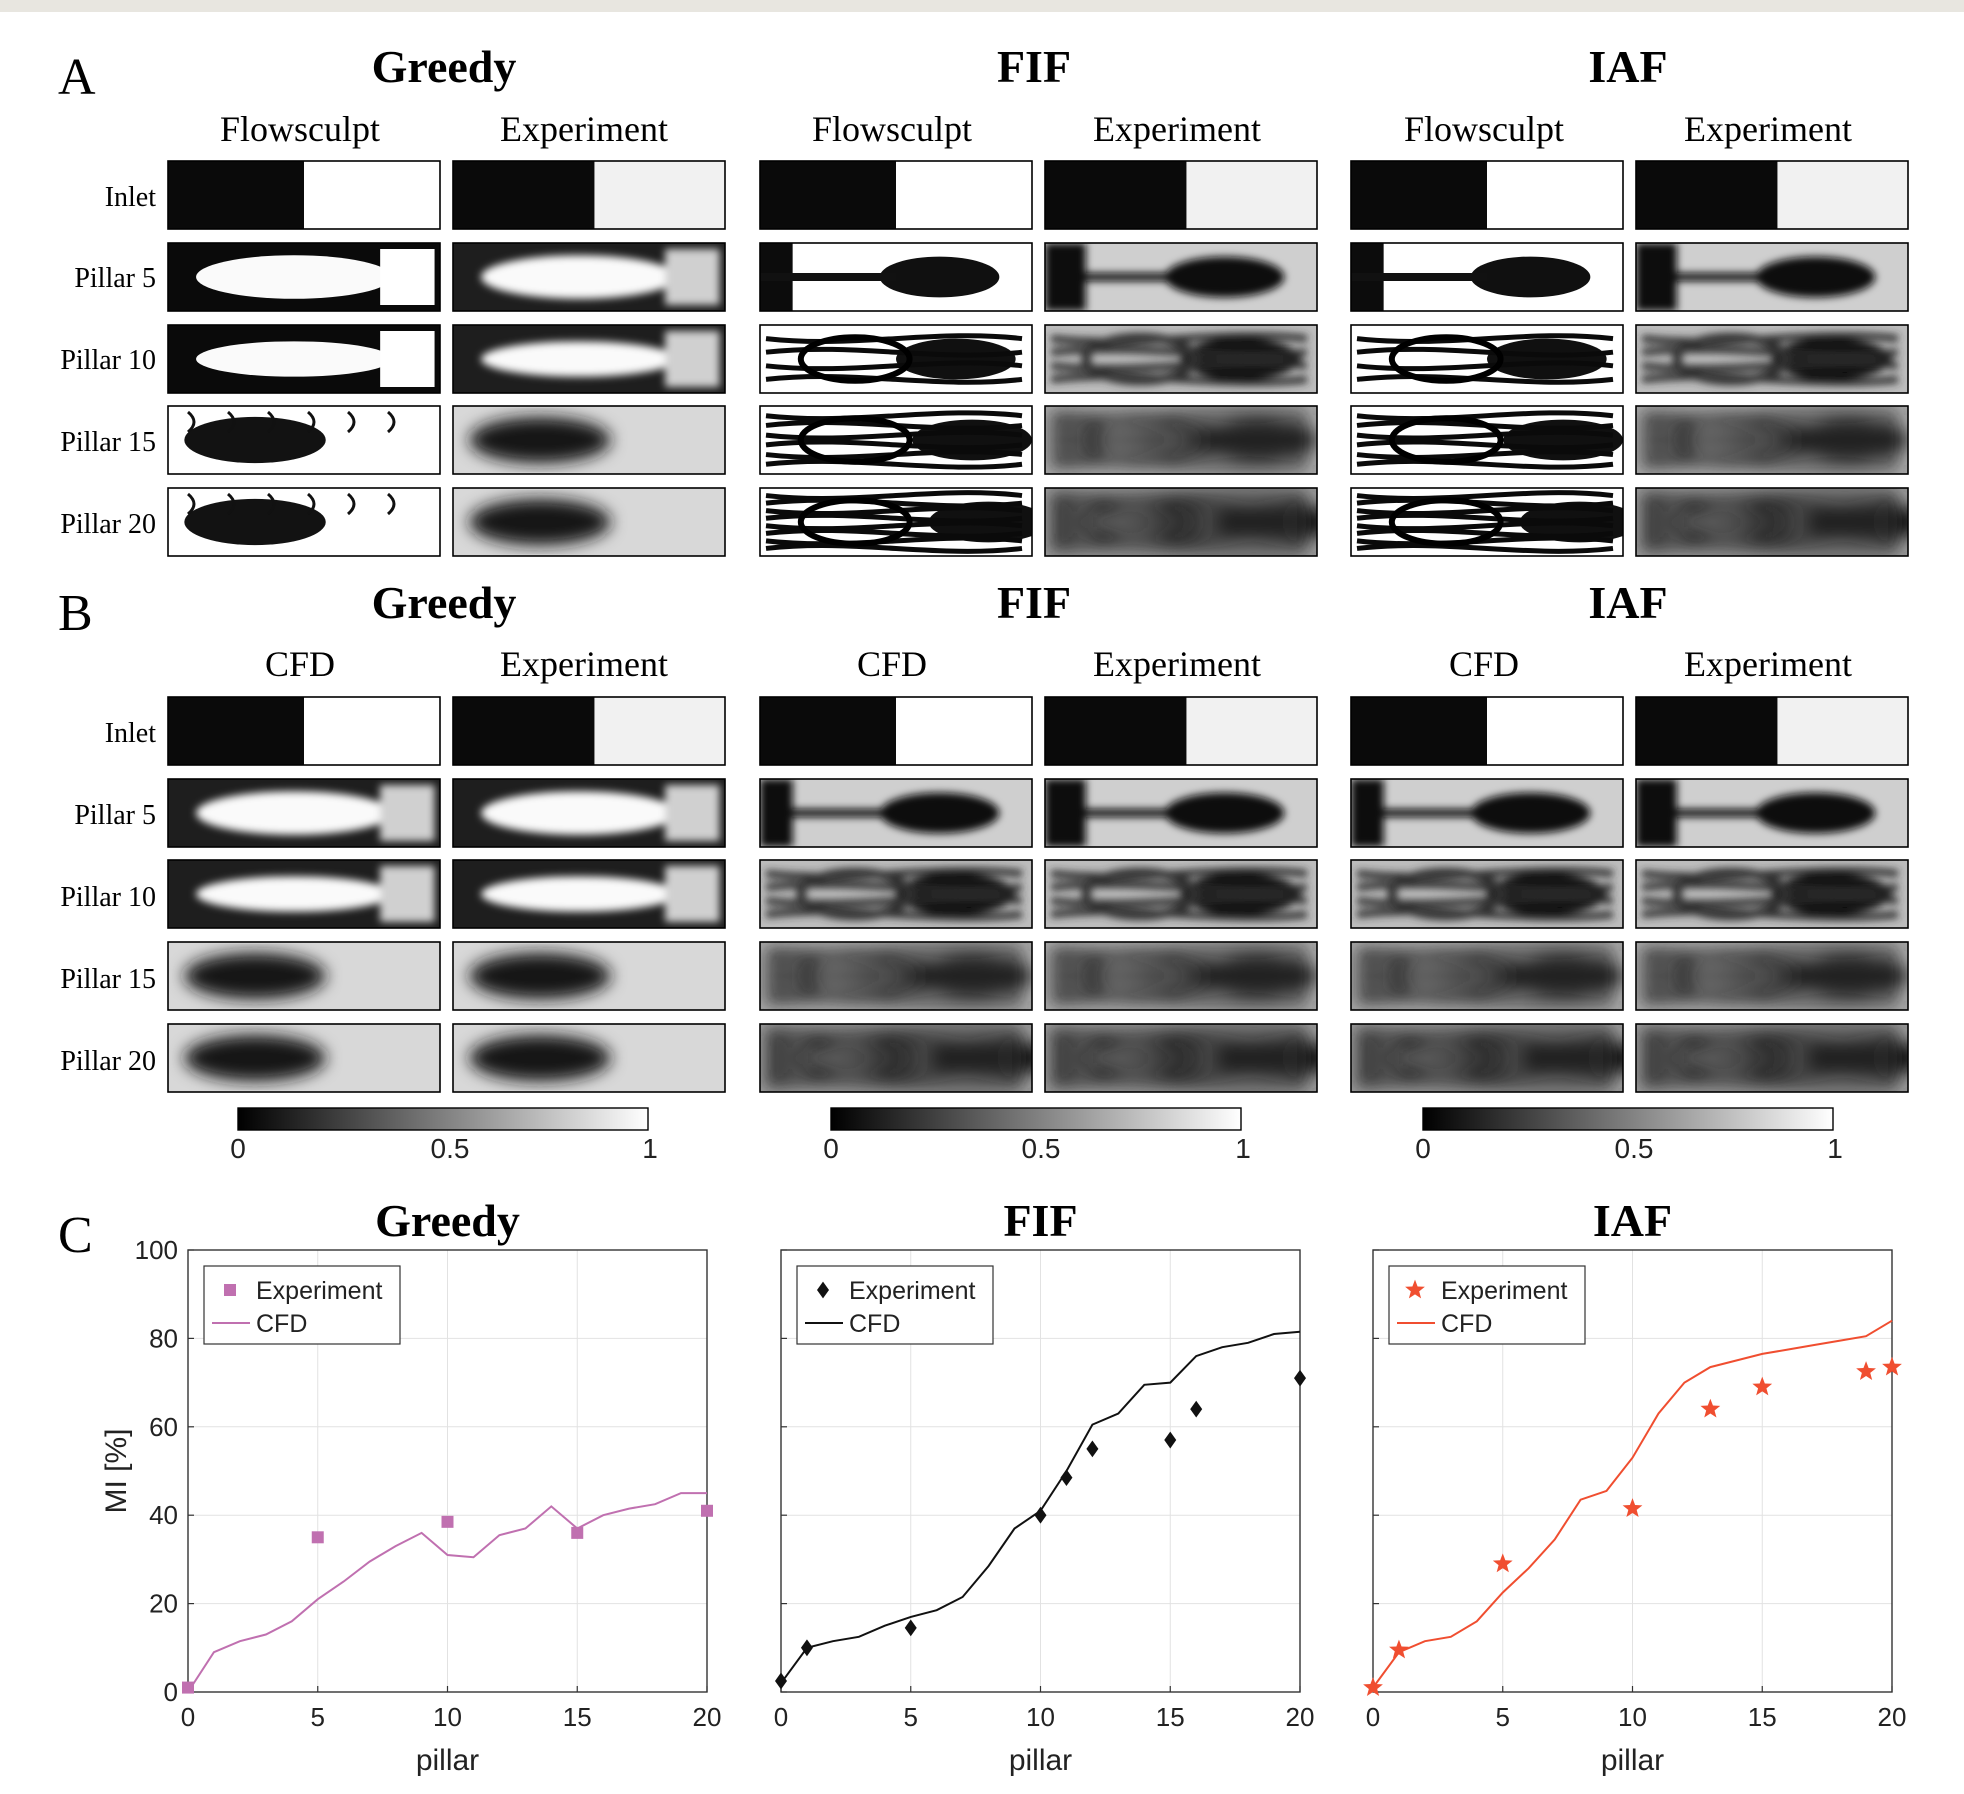 The height and width of the screenshot is (1794, 1964). I want to click on tile-A-greedy-exp-r3, so click(589, 440).